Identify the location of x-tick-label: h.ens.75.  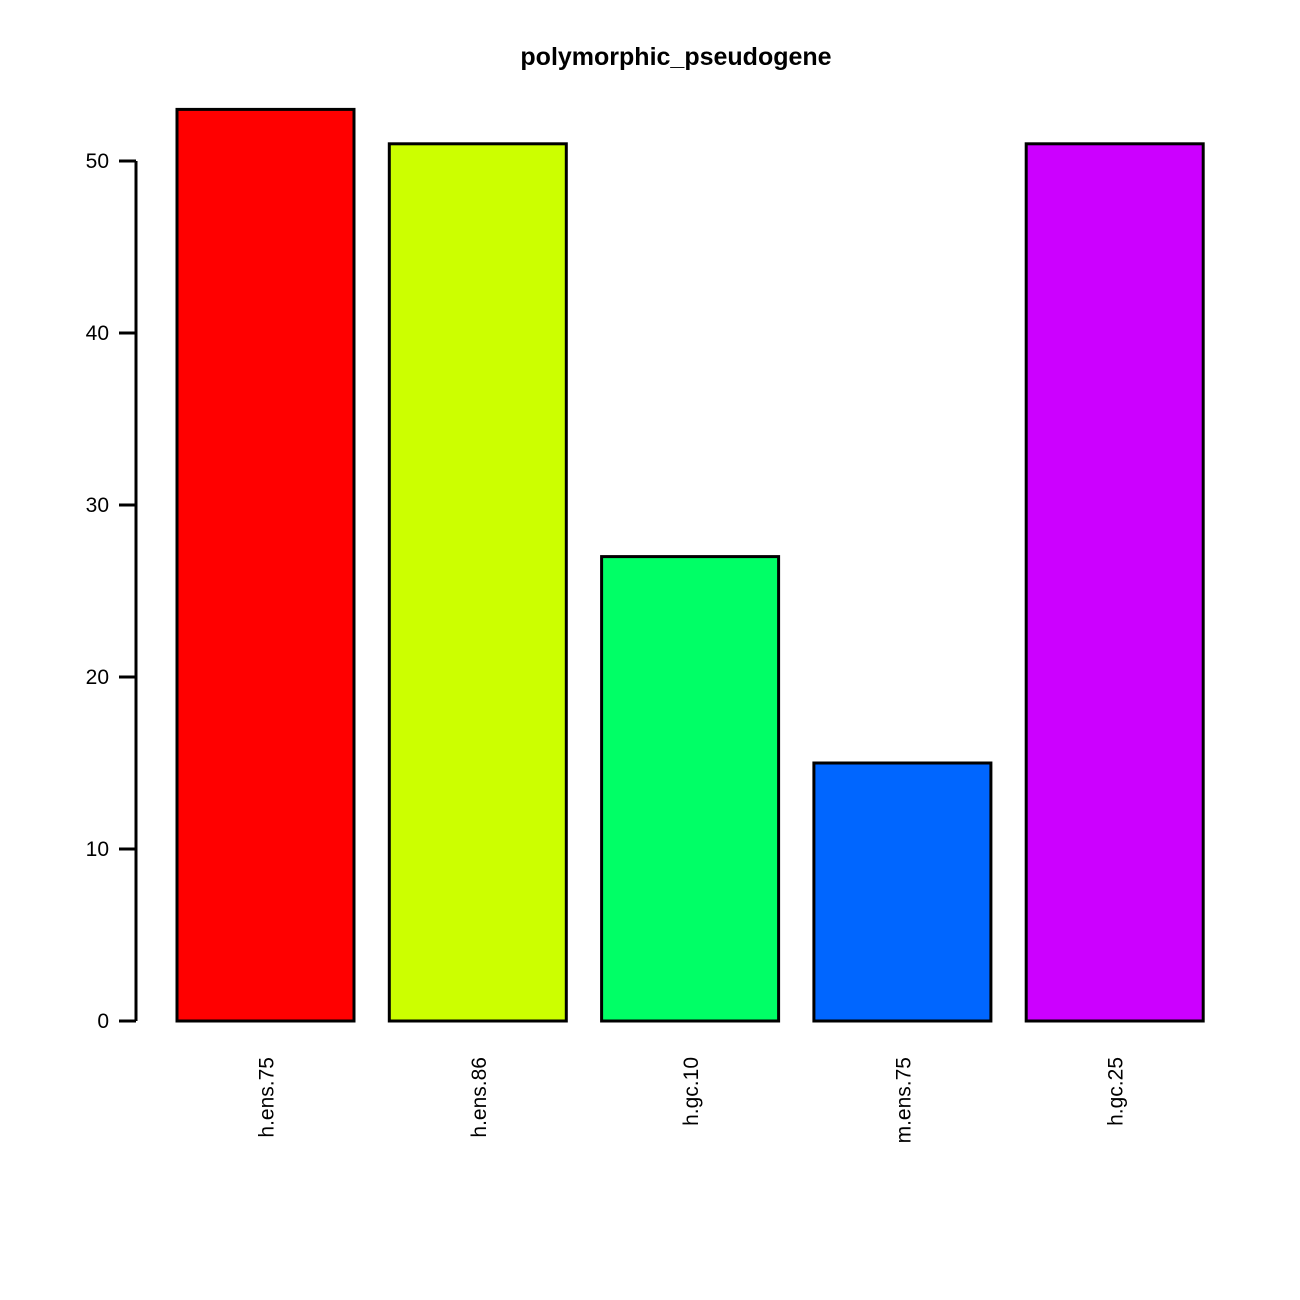
(267, 1097).